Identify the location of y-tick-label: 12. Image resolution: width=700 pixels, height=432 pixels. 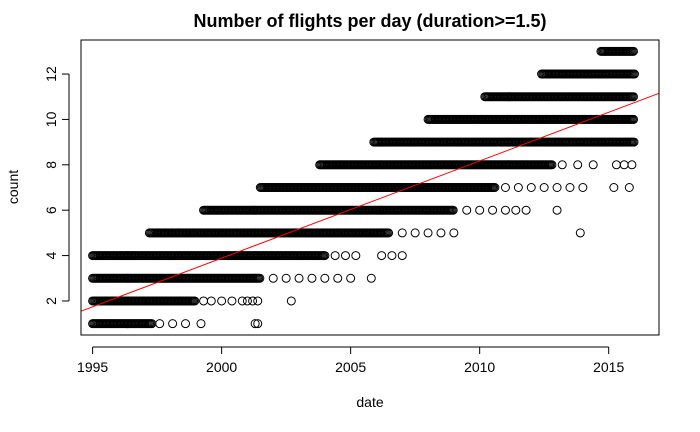
(51, 74).